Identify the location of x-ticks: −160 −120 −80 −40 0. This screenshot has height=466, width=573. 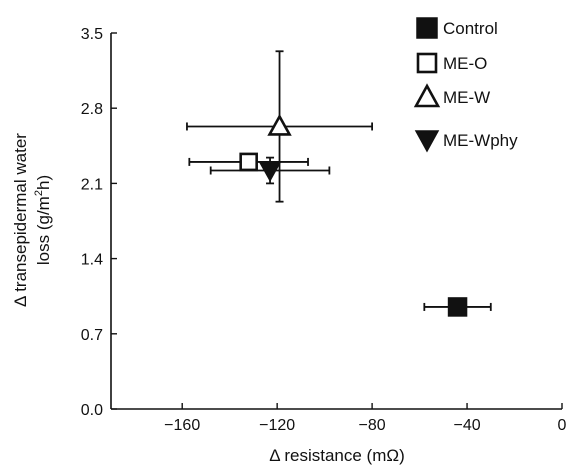
(365, 418).